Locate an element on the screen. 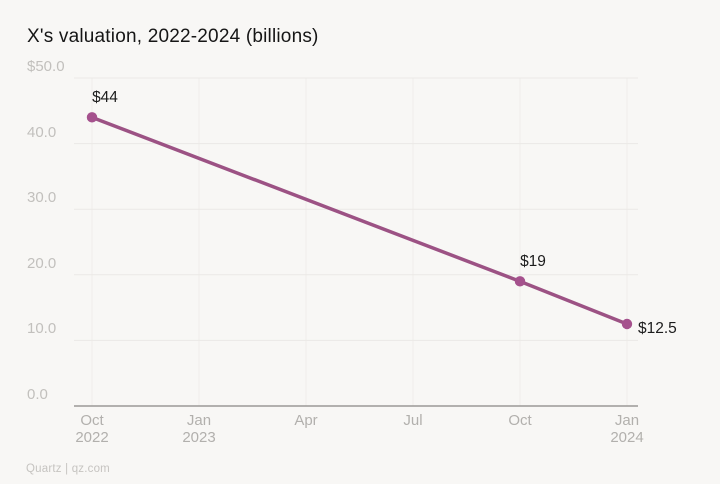 The width and height of the screenshot is (720, 484). chart-title: X's valuation, 2022-2024 (billions) is located at coordinates (173, 36).